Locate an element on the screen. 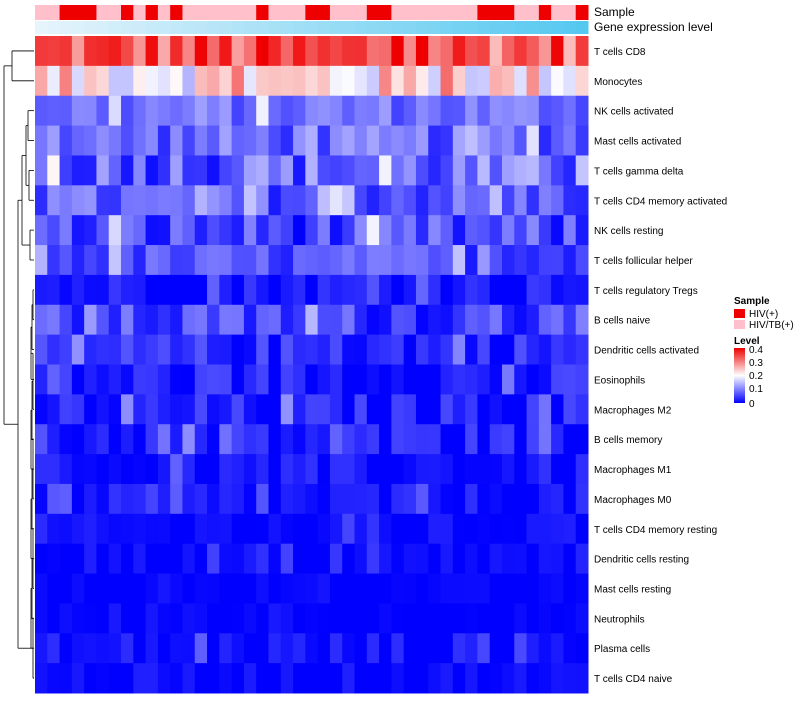 The height and width of the screenshot is (705, 800). legend-tick-0.2: 0.2 is located at coordinates (756, 376).